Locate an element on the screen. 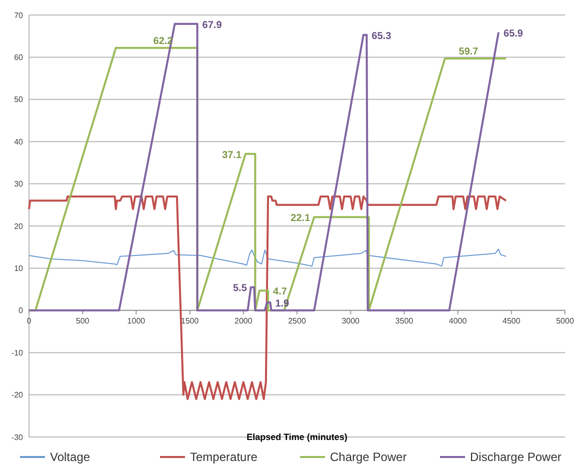 The width and height of the screenshot is (579, 464). line-series is located at coordinates (267, 257).